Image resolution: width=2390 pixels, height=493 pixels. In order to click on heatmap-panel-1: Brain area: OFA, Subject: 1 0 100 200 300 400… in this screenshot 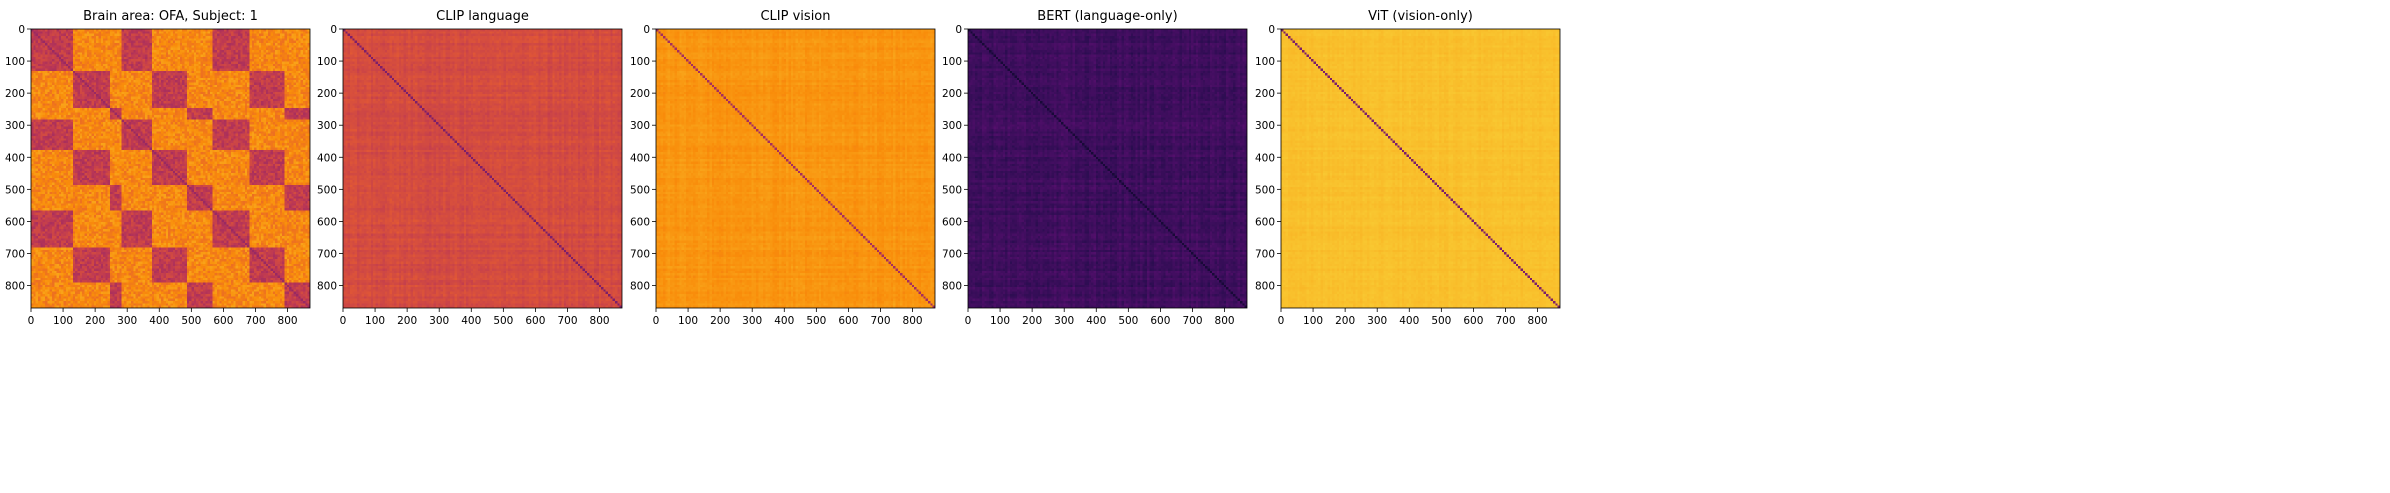, I will do `click(158, 168)`.